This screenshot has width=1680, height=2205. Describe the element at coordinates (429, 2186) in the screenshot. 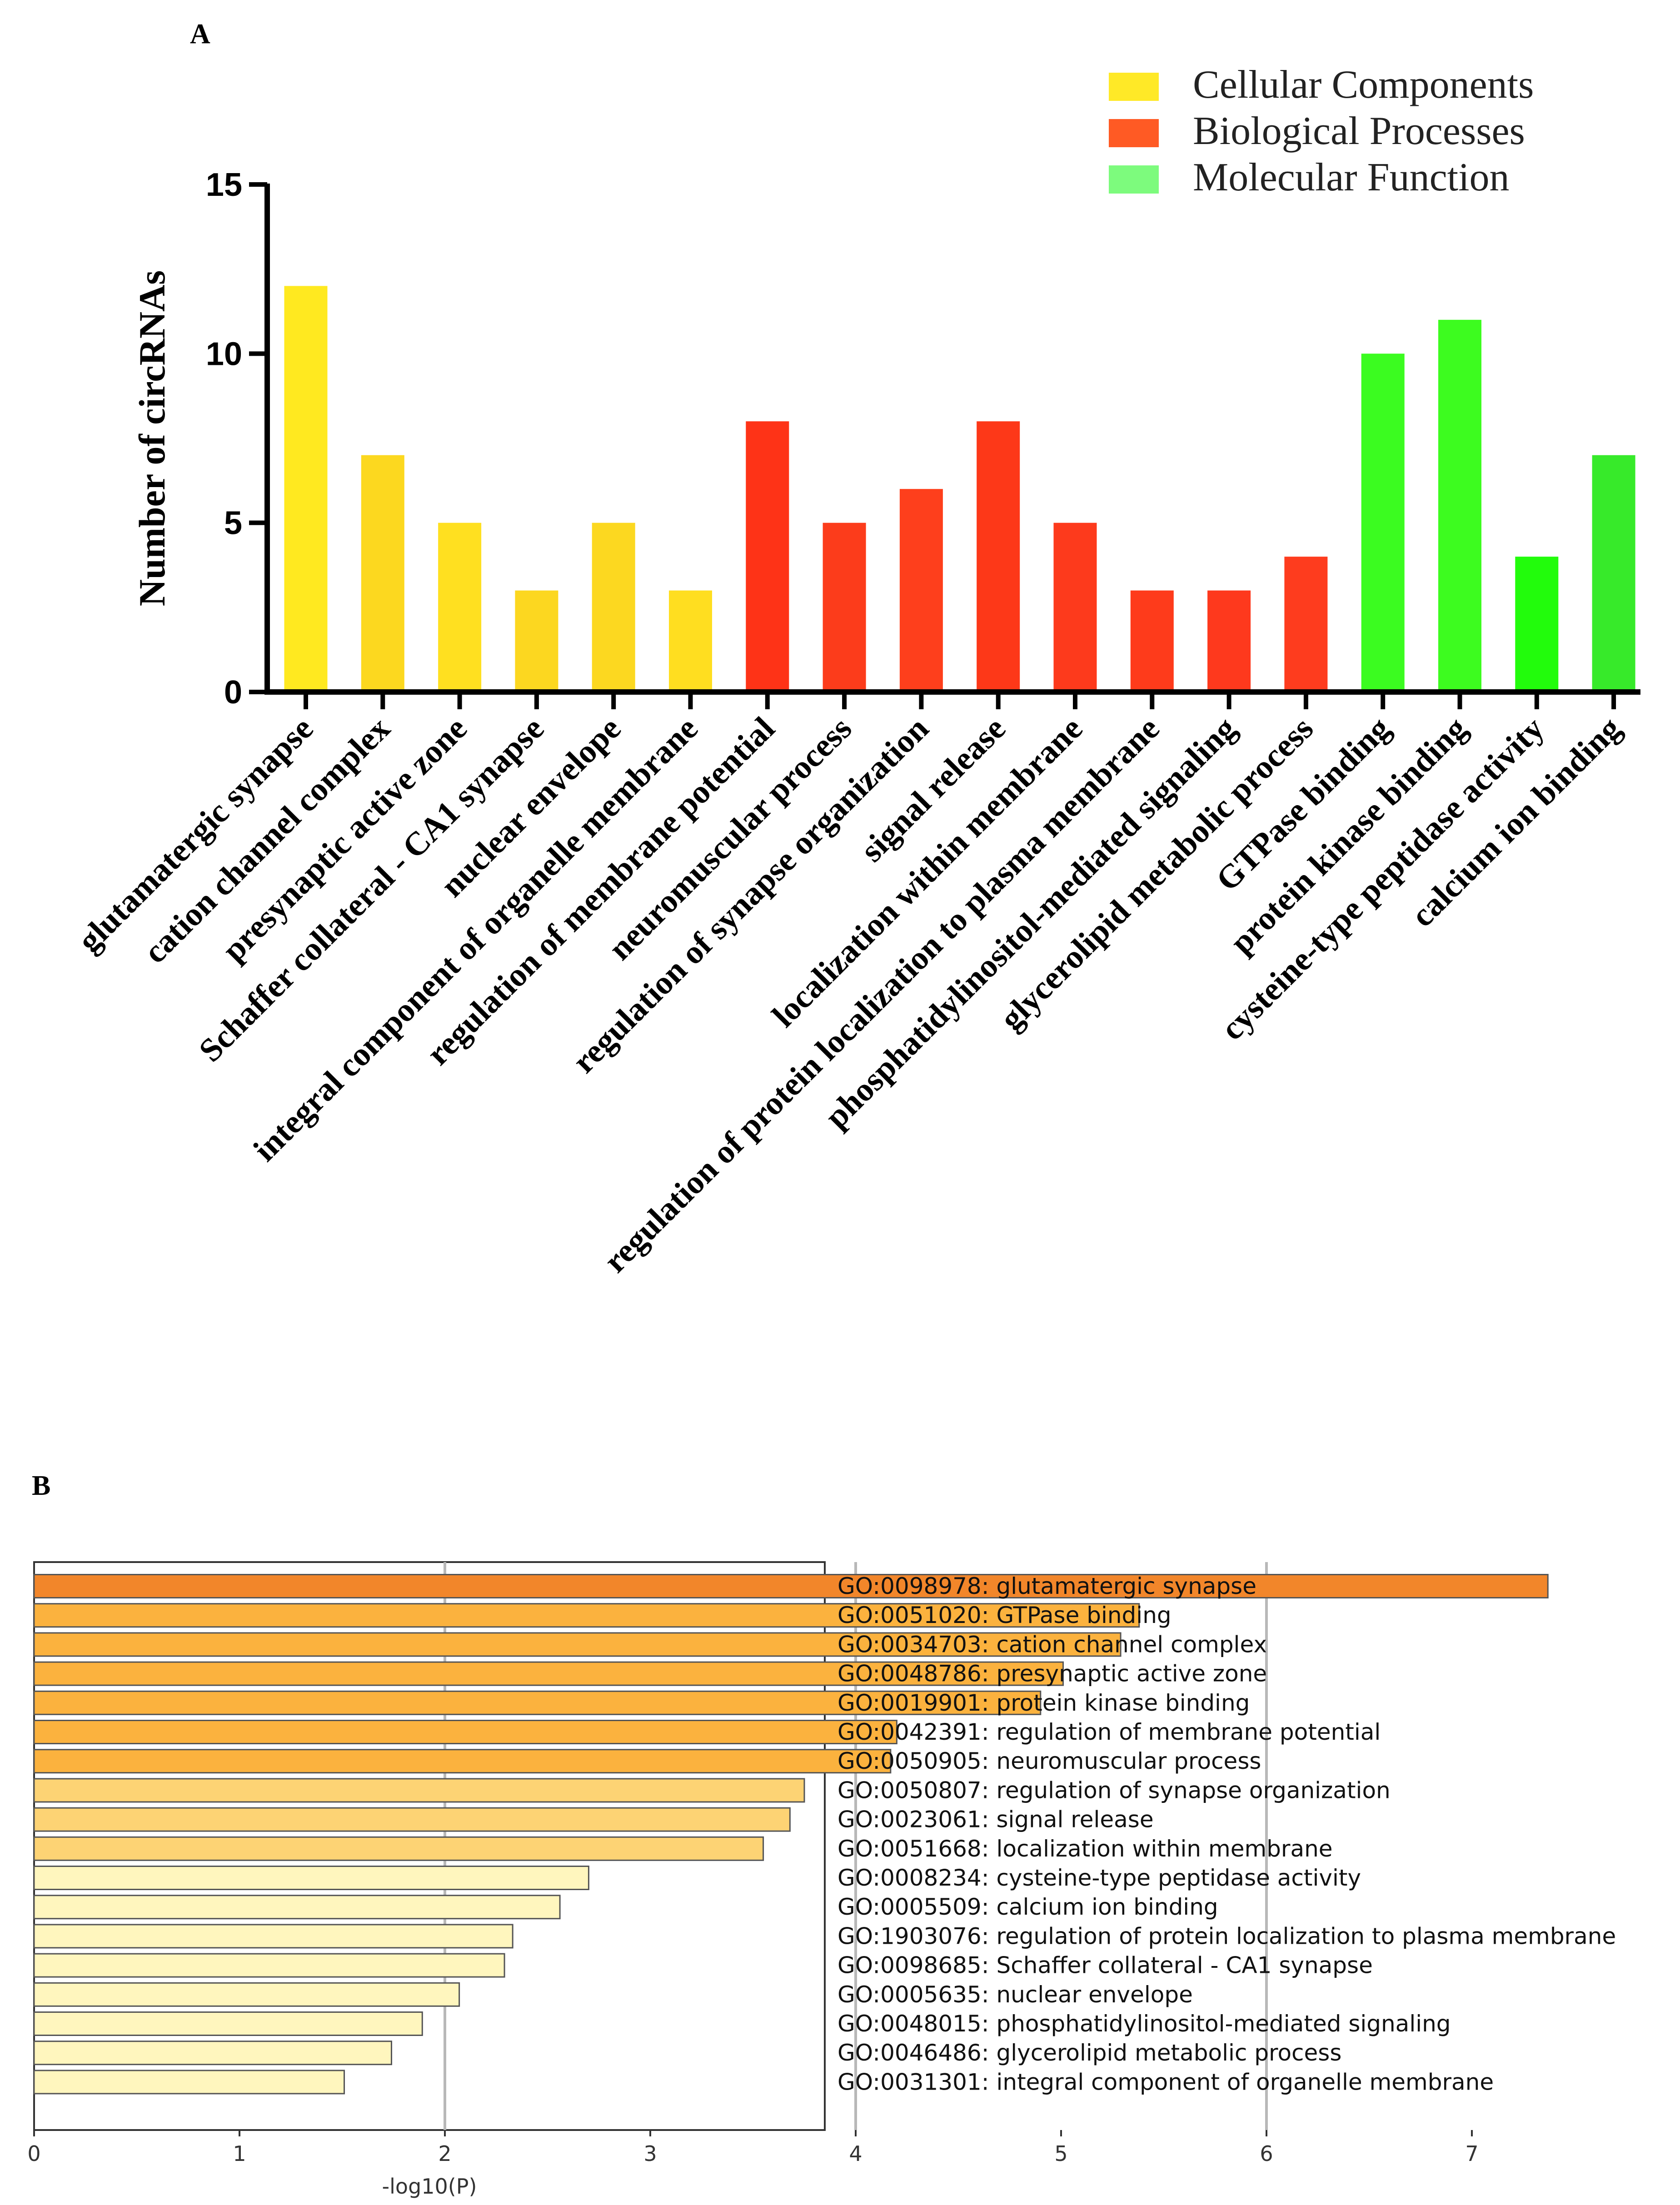

I see `x-axis-title-b: -log10(P)` at that location.